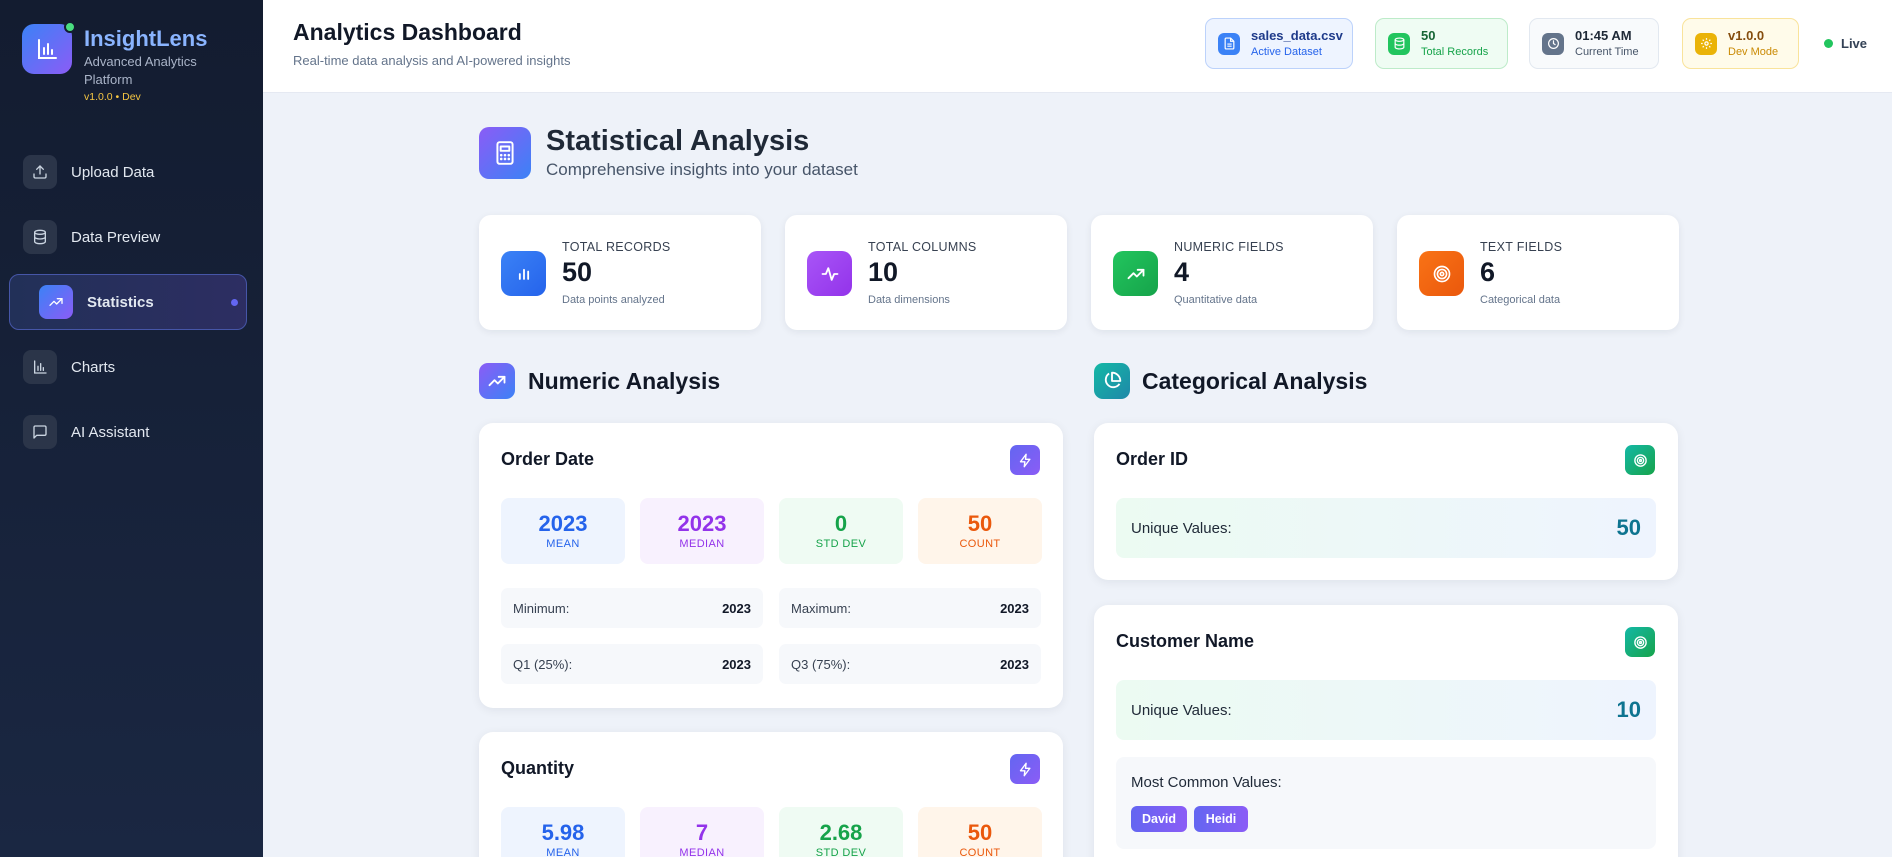 This screenshot has height=857, width=1892. What do you see at coordinates (1553, 43) in the screenshot?
I see `clock-icon` at bounding box center [1553, 43].